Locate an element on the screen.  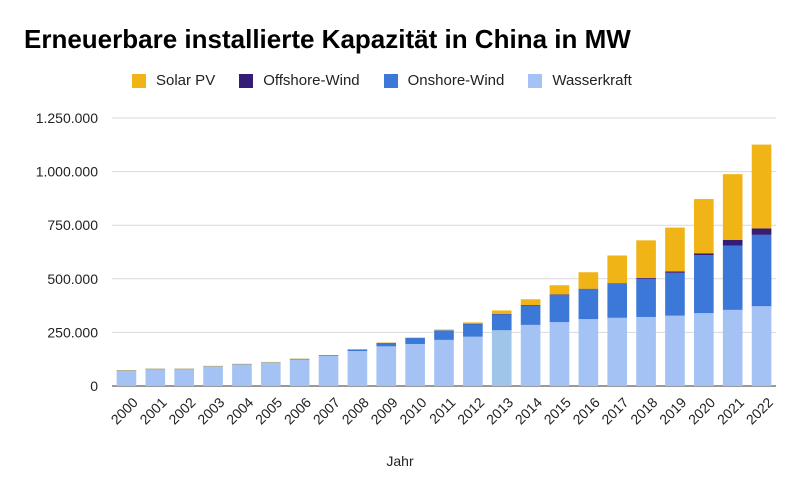
bar-wasserkraft-2021 is located at coordinates (732, 347).